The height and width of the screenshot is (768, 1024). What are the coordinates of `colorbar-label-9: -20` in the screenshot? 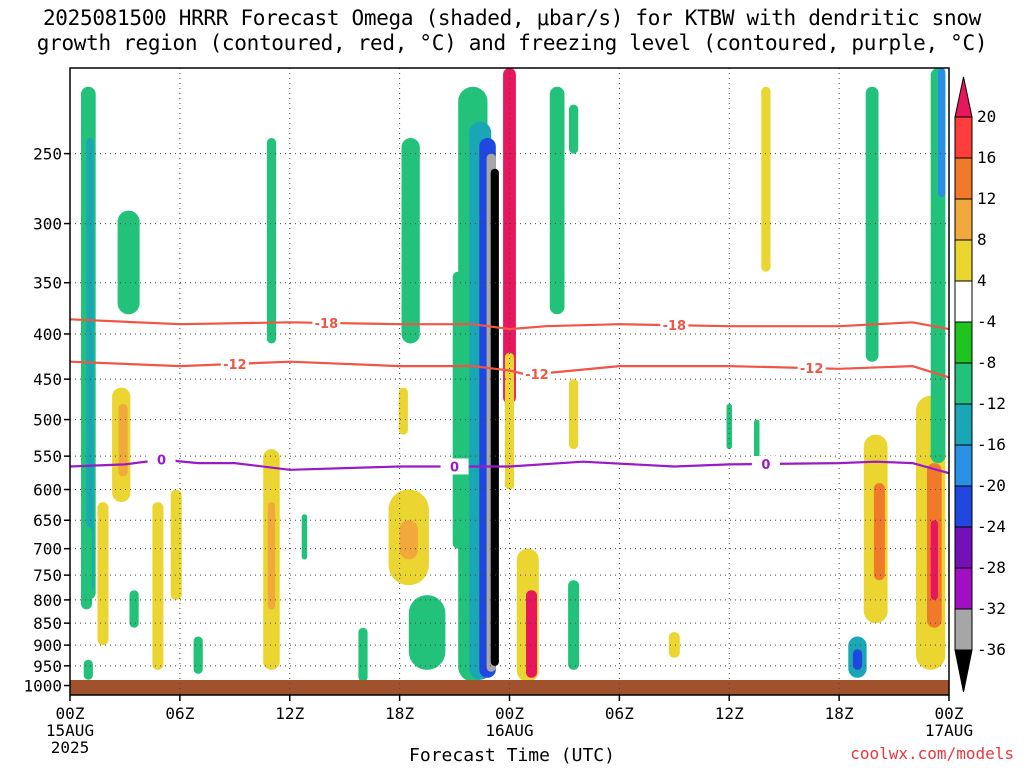 It's located at (991, 485).